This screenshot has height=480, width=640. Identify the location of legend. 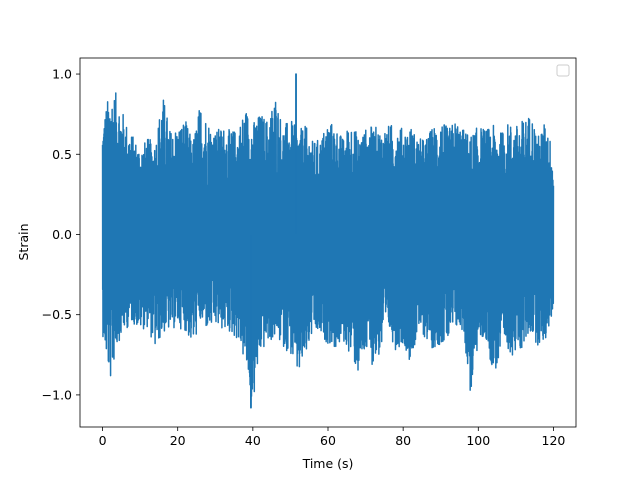
(563, 70).